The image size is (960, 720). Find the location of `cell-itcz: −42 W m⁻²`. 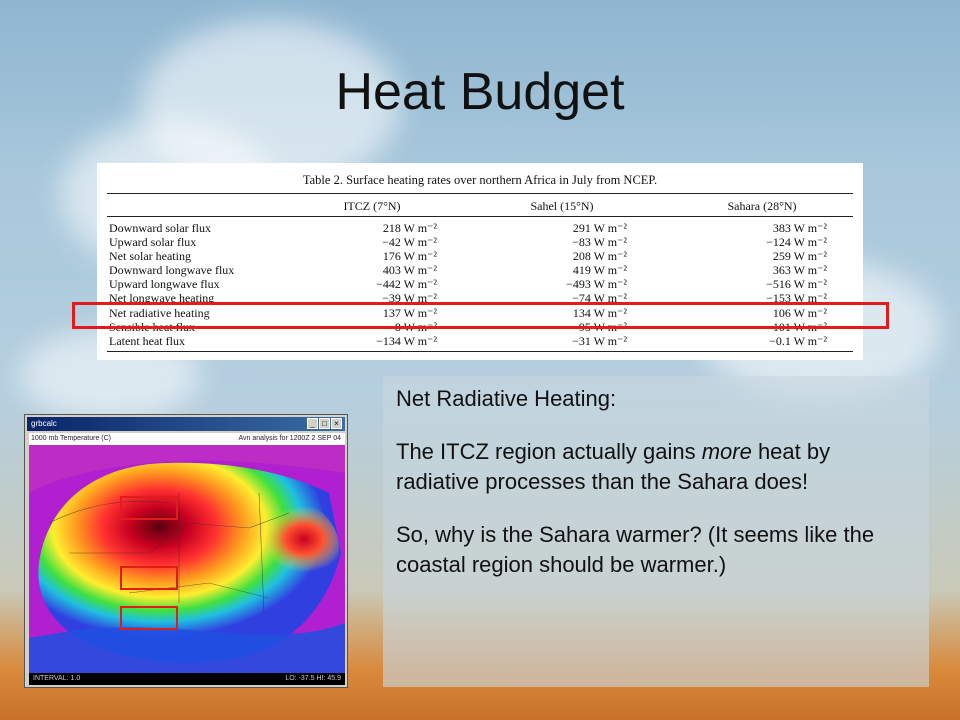

cell-itcz: −42 W m⁻² is located at coordinates (409, 242).